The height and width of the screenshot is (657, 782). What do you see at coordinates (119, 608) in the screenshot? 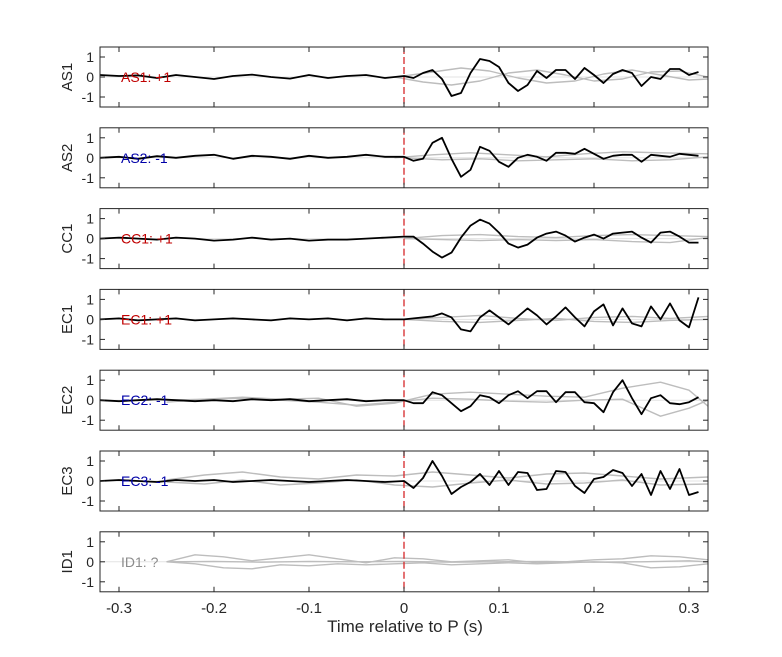
I see `x-tick-label: -0.3` at bounding box center [119, 608].